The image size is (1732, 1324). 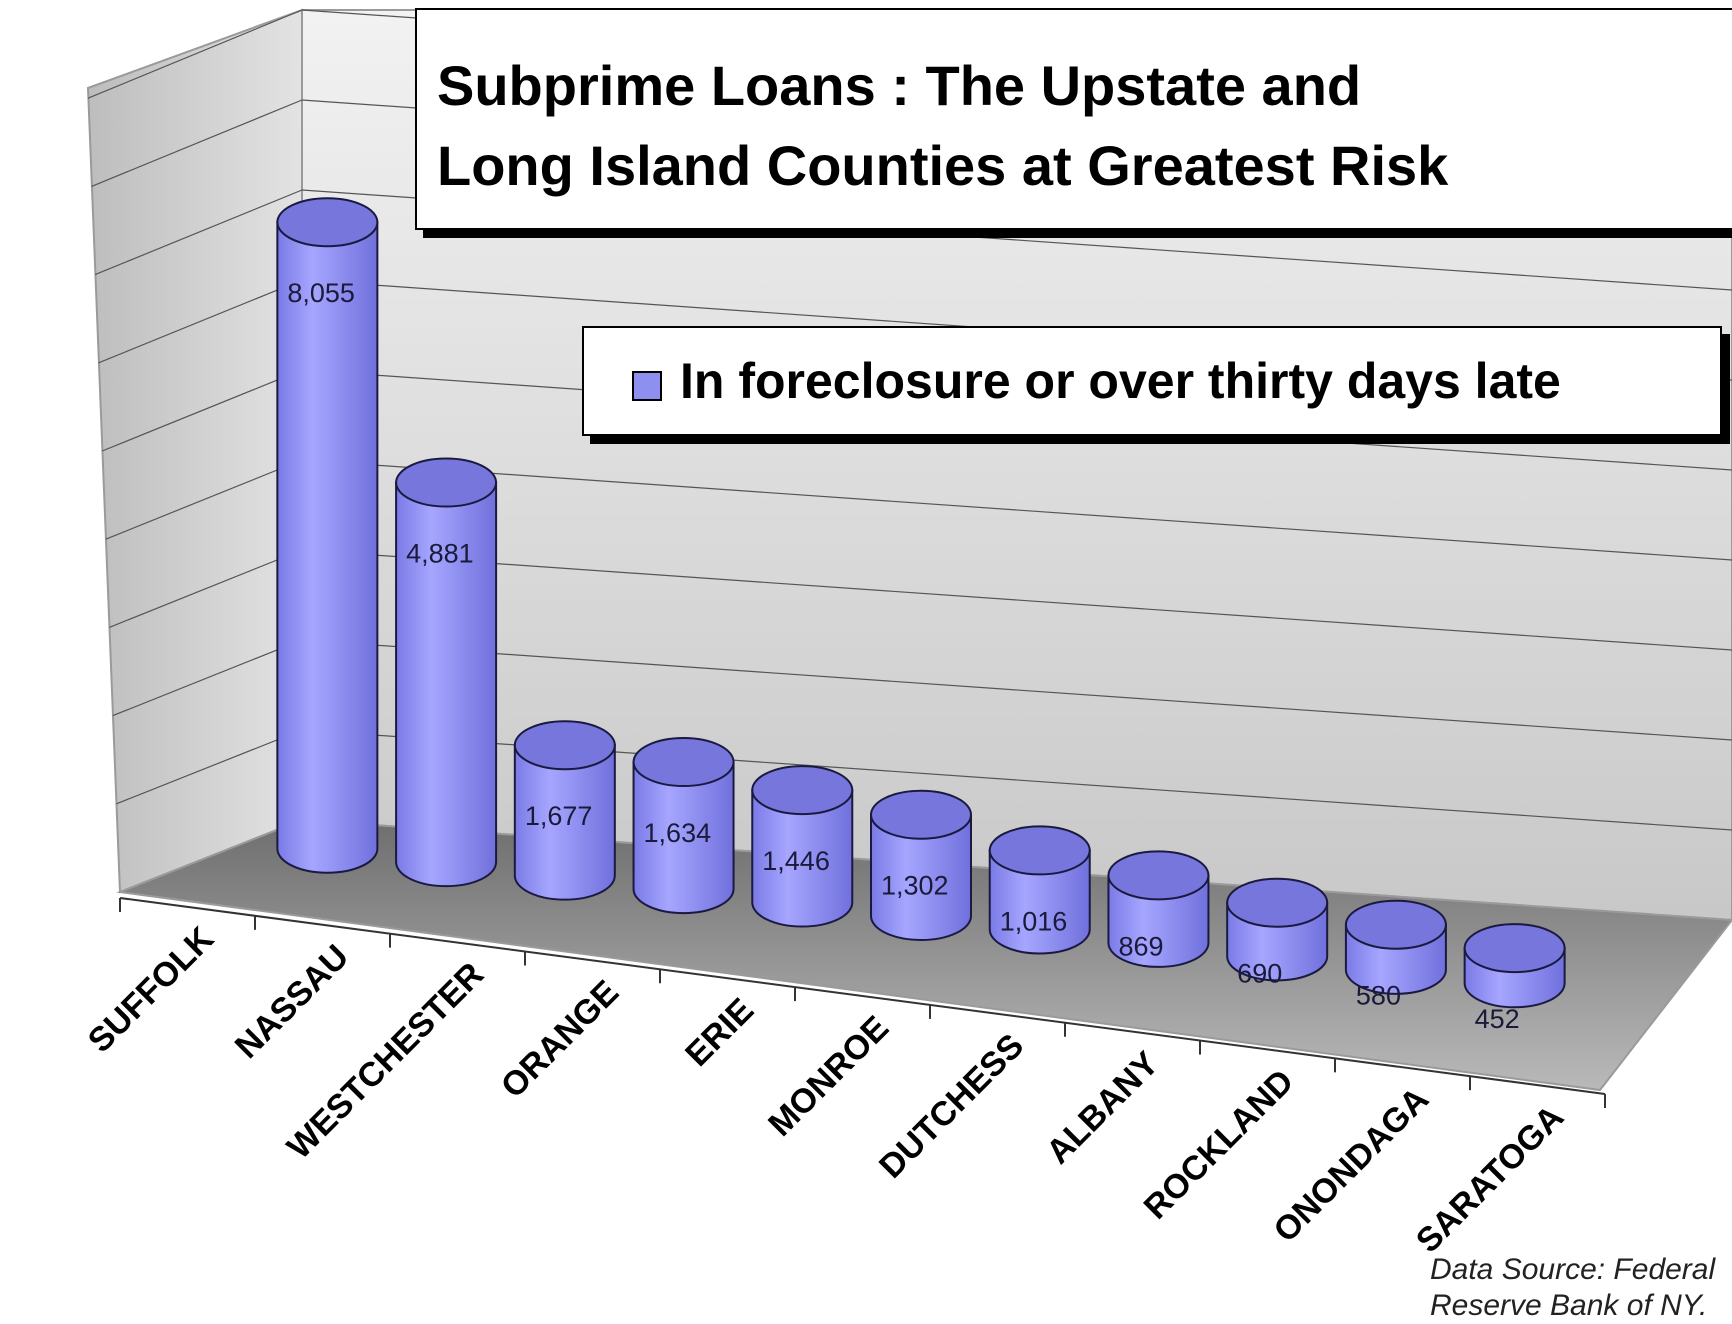 What do you see at coordinates (1569, 1305) in the screenshot?
I see `source-line-2: Reserve Bank of NY.` at bounding box center [1569, 1305].